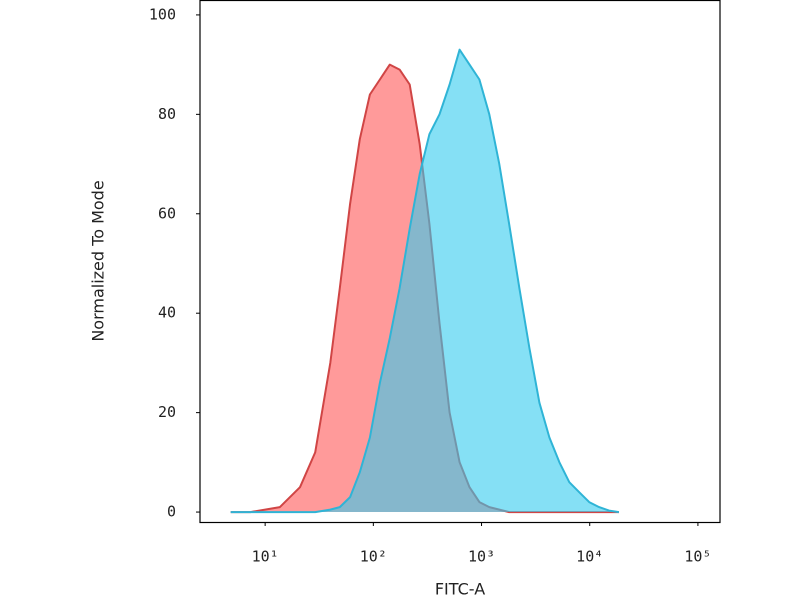 This screenshot has height=600, width=800. What do you see at coordinates (167, 313) in the screenshot?
I see `y-tick-label: 40` at bounding box center [167, 313].